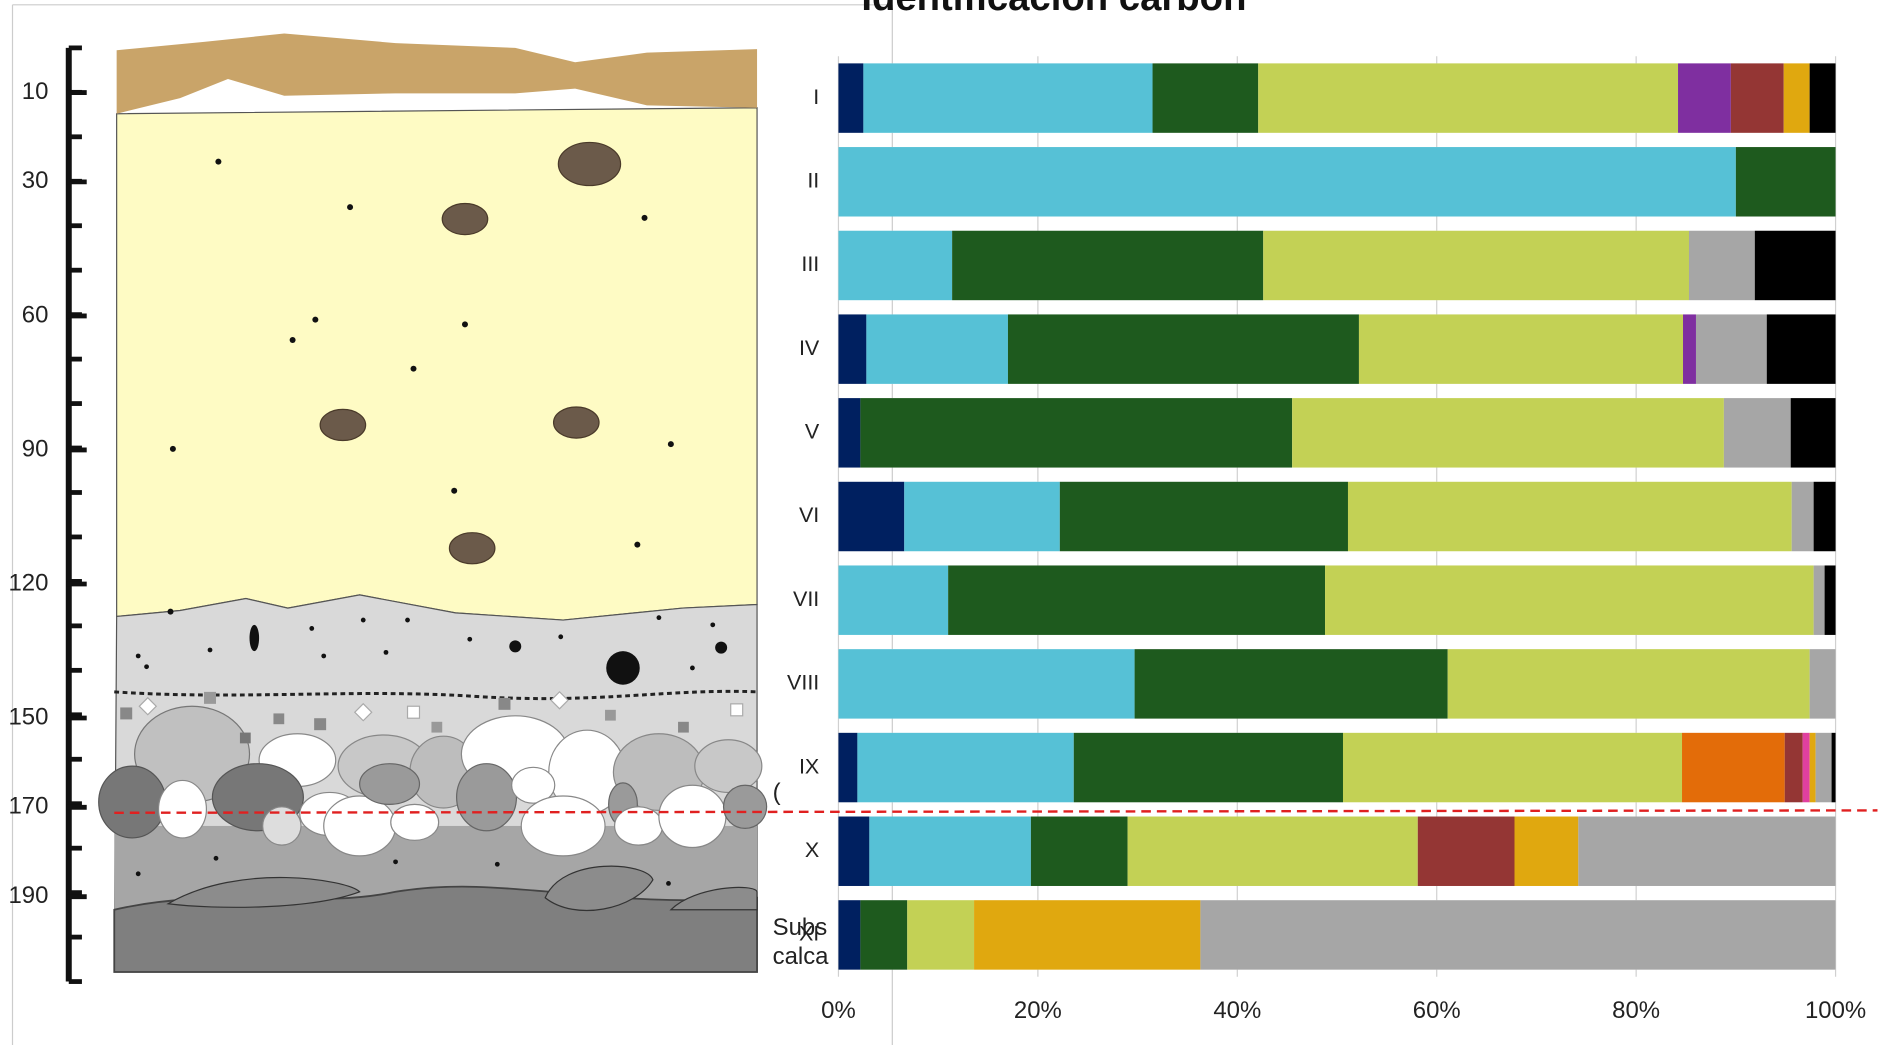 The image size is (1878, 1045). Describe the element at coordinates (838, 1010) in the screenshot. I see `x-tick-label: 0%` at that location.